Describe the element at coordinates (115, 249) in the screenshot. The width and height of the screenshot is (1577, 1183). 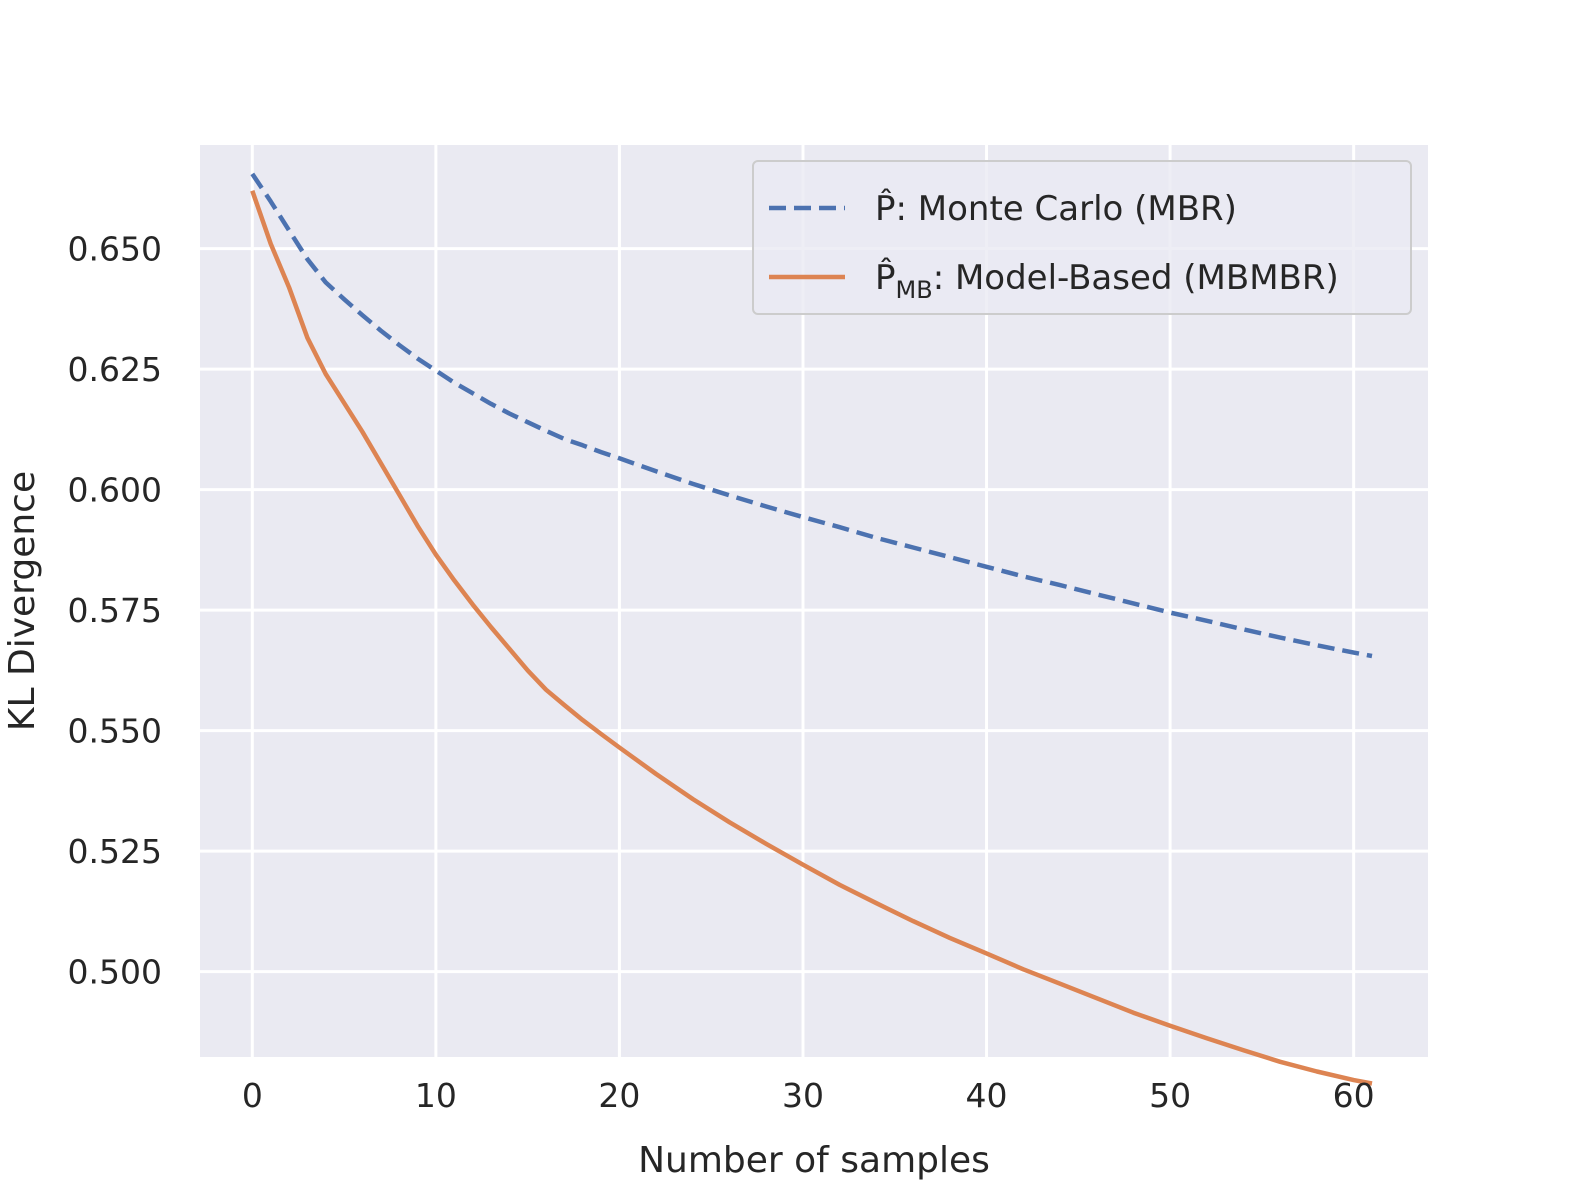
I see `y-tick-label: 0.650` at that location.